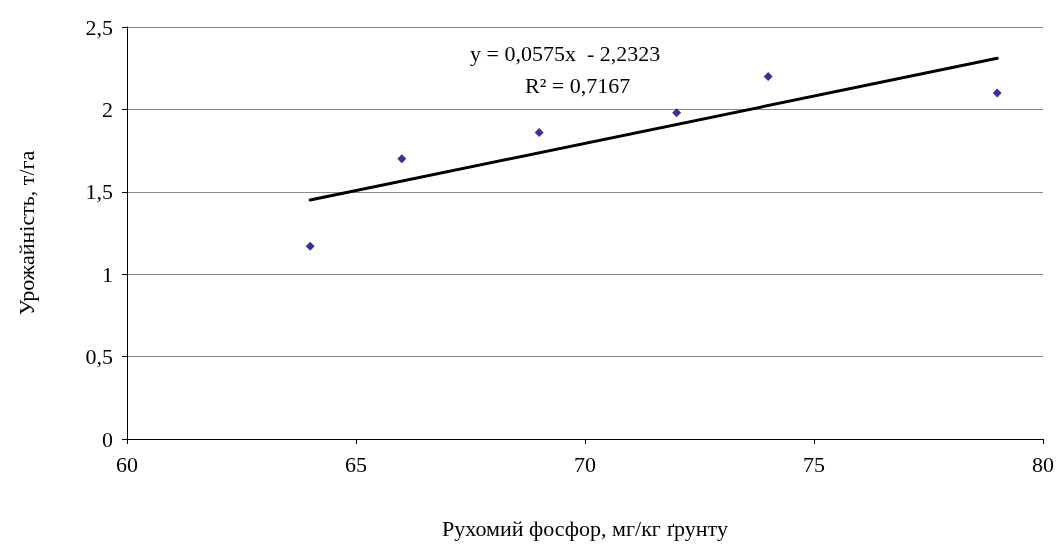 This screenshot has height=549, width=1062. I want to click on y-tick-label: 2,5, so click(99, 27).